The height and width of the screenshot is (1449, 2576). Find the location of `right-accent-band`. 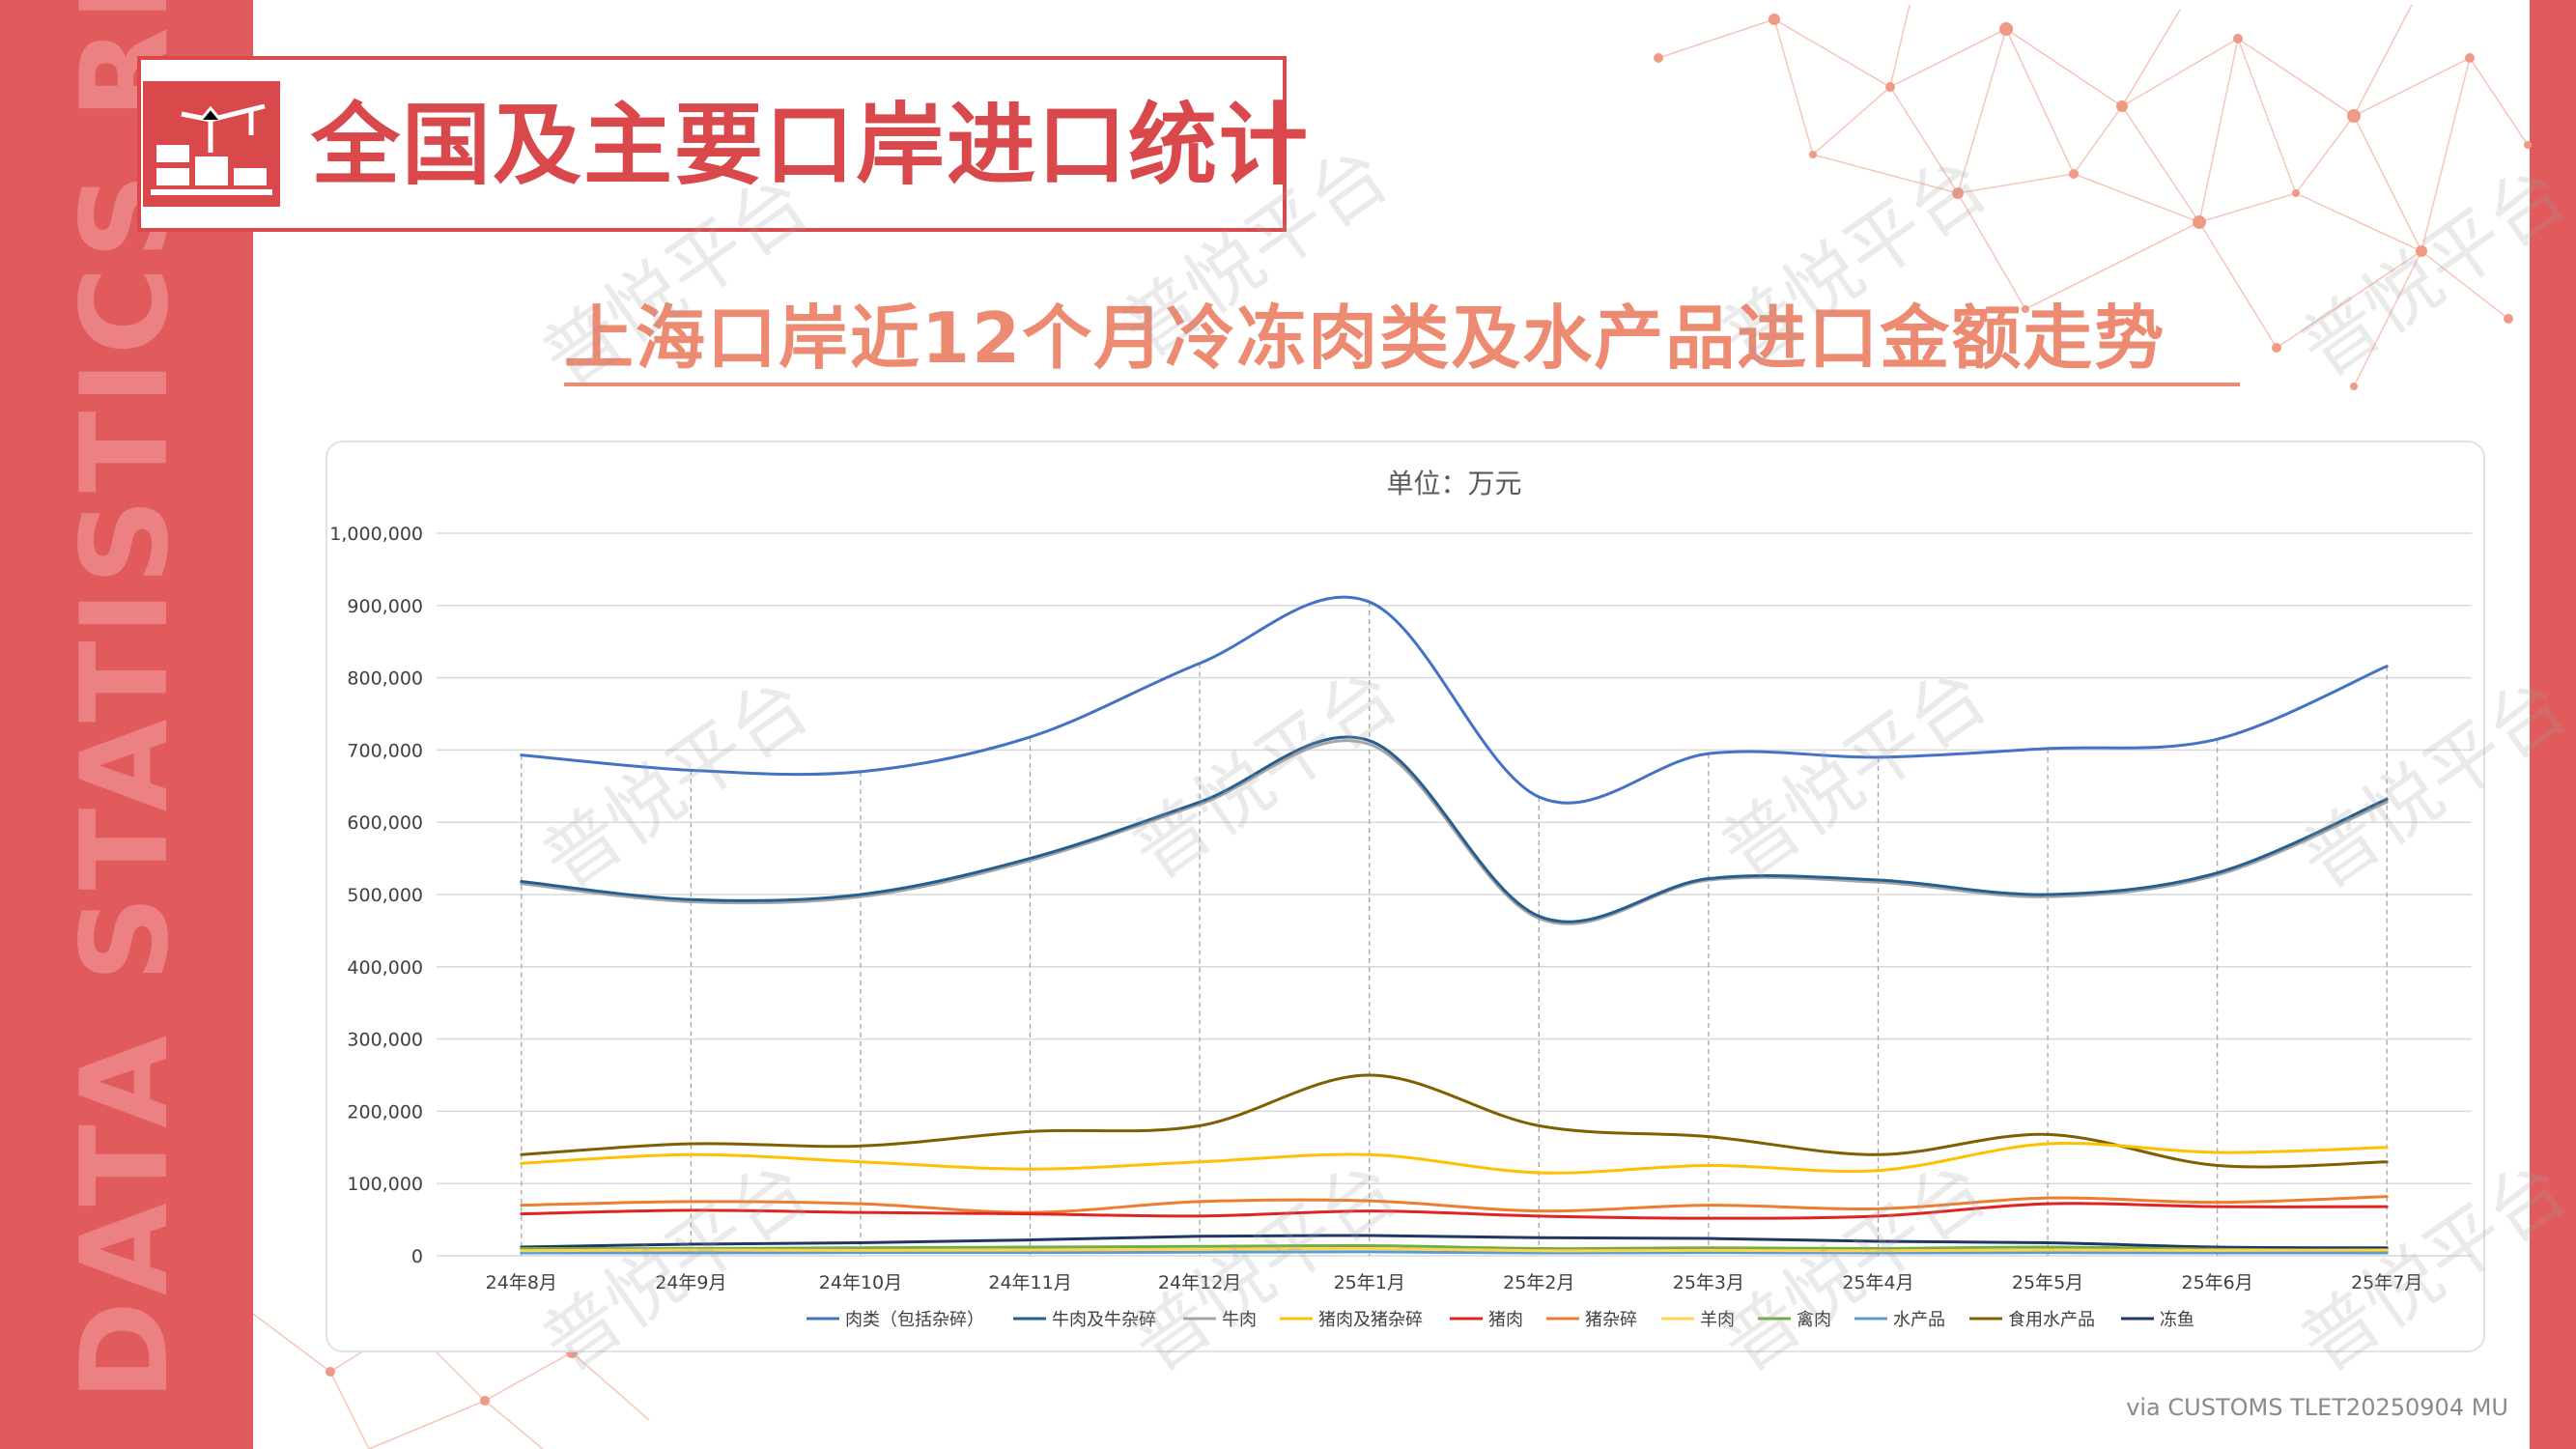

right-accent-band is located at coordinates (2553, 724).